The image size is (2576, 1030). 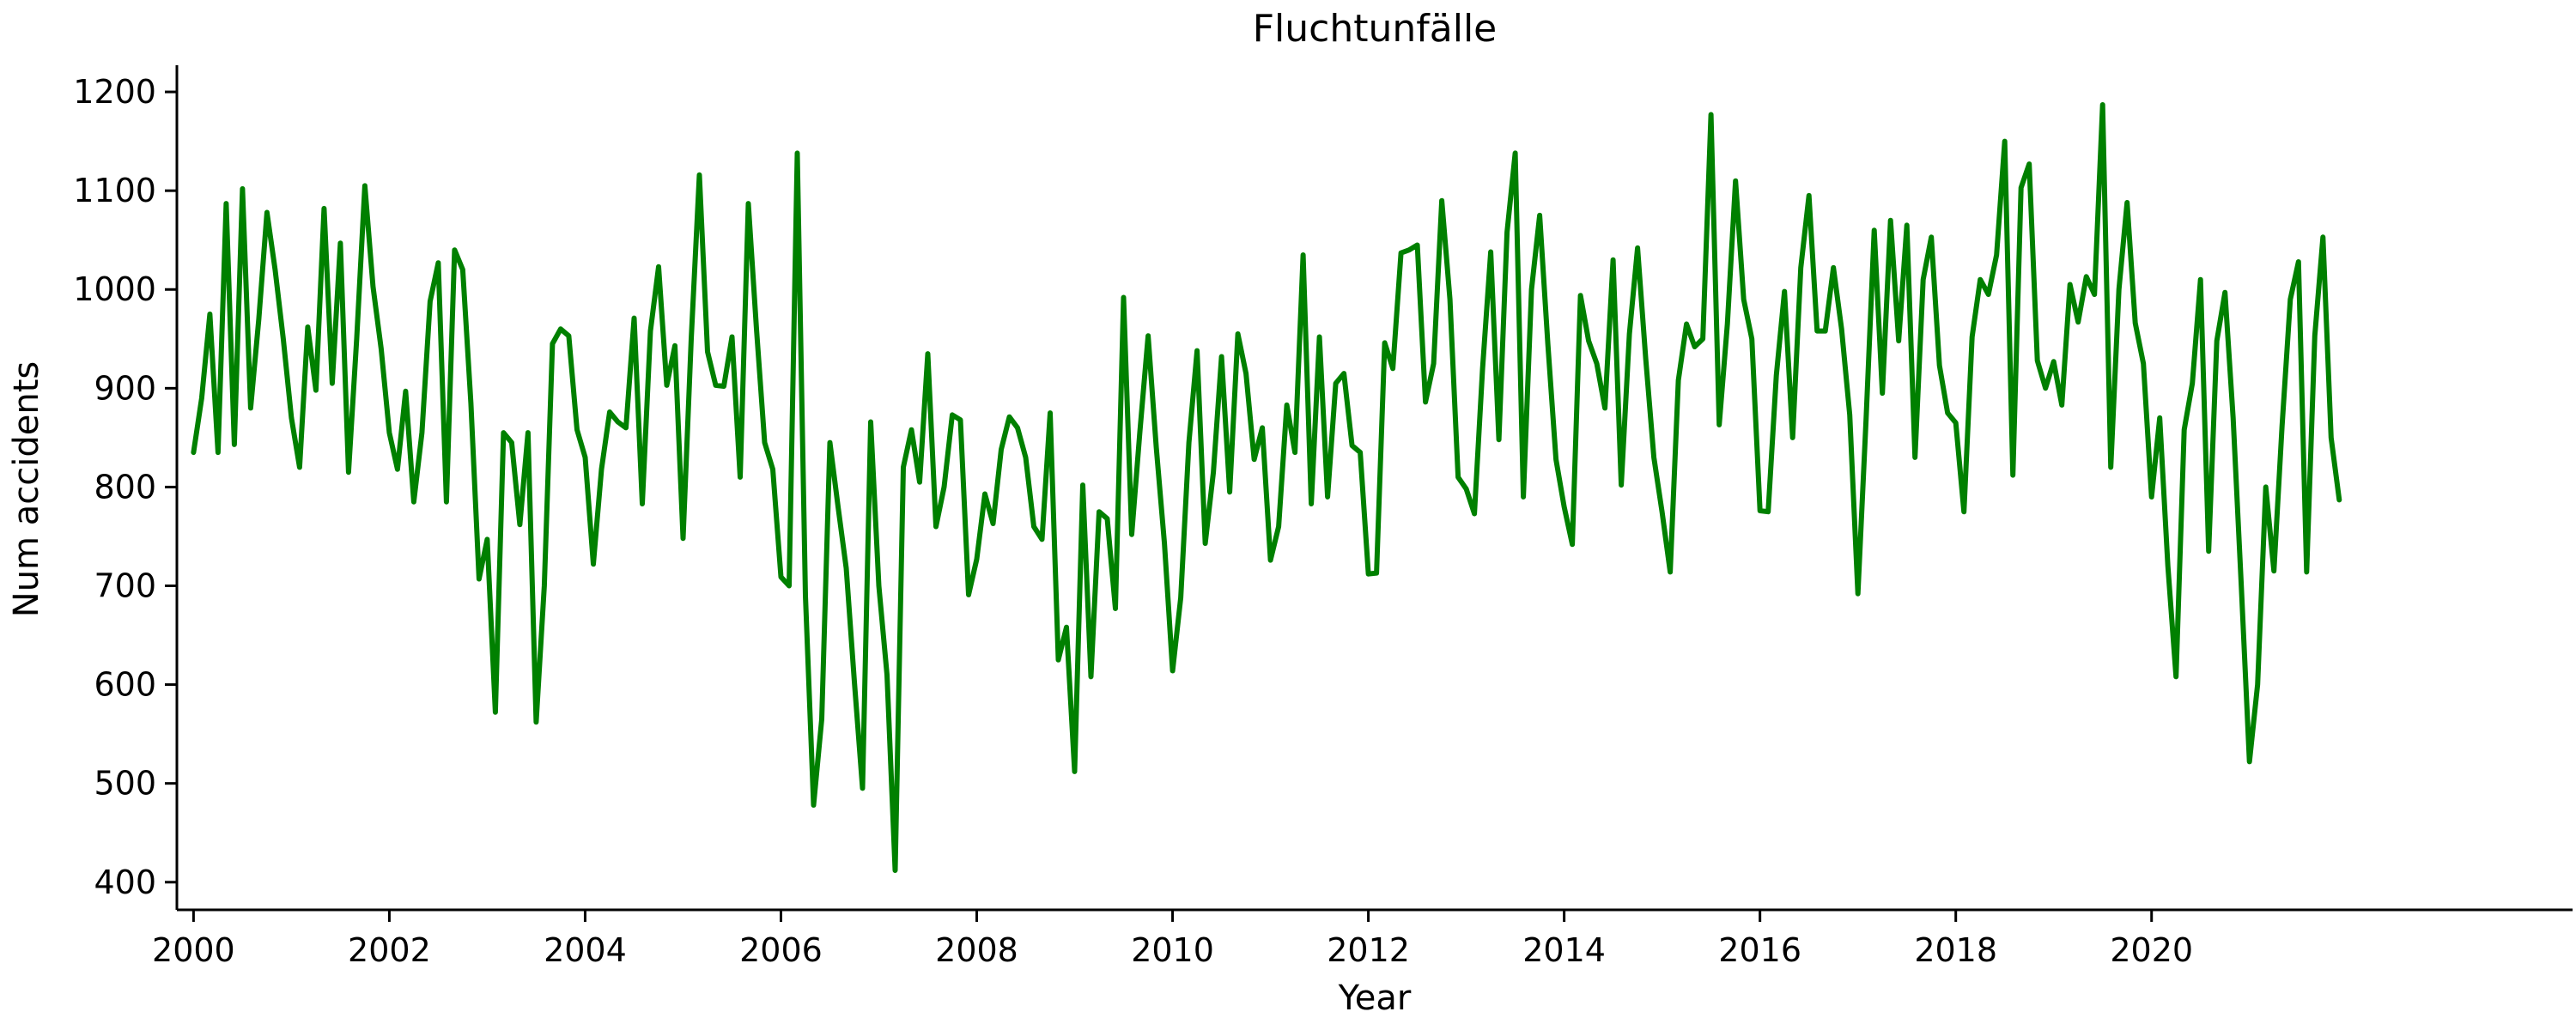 I want to click on y-ticks: 400 500 600 700 800 900 1000 1100 1200, so click(x=125, y=487).